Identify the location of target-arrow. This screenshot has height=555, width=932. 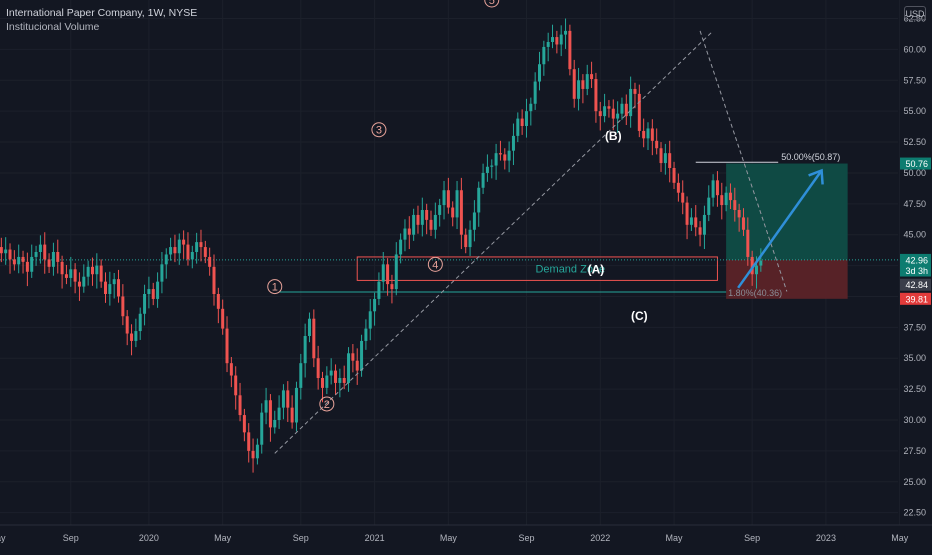
(780, 229).